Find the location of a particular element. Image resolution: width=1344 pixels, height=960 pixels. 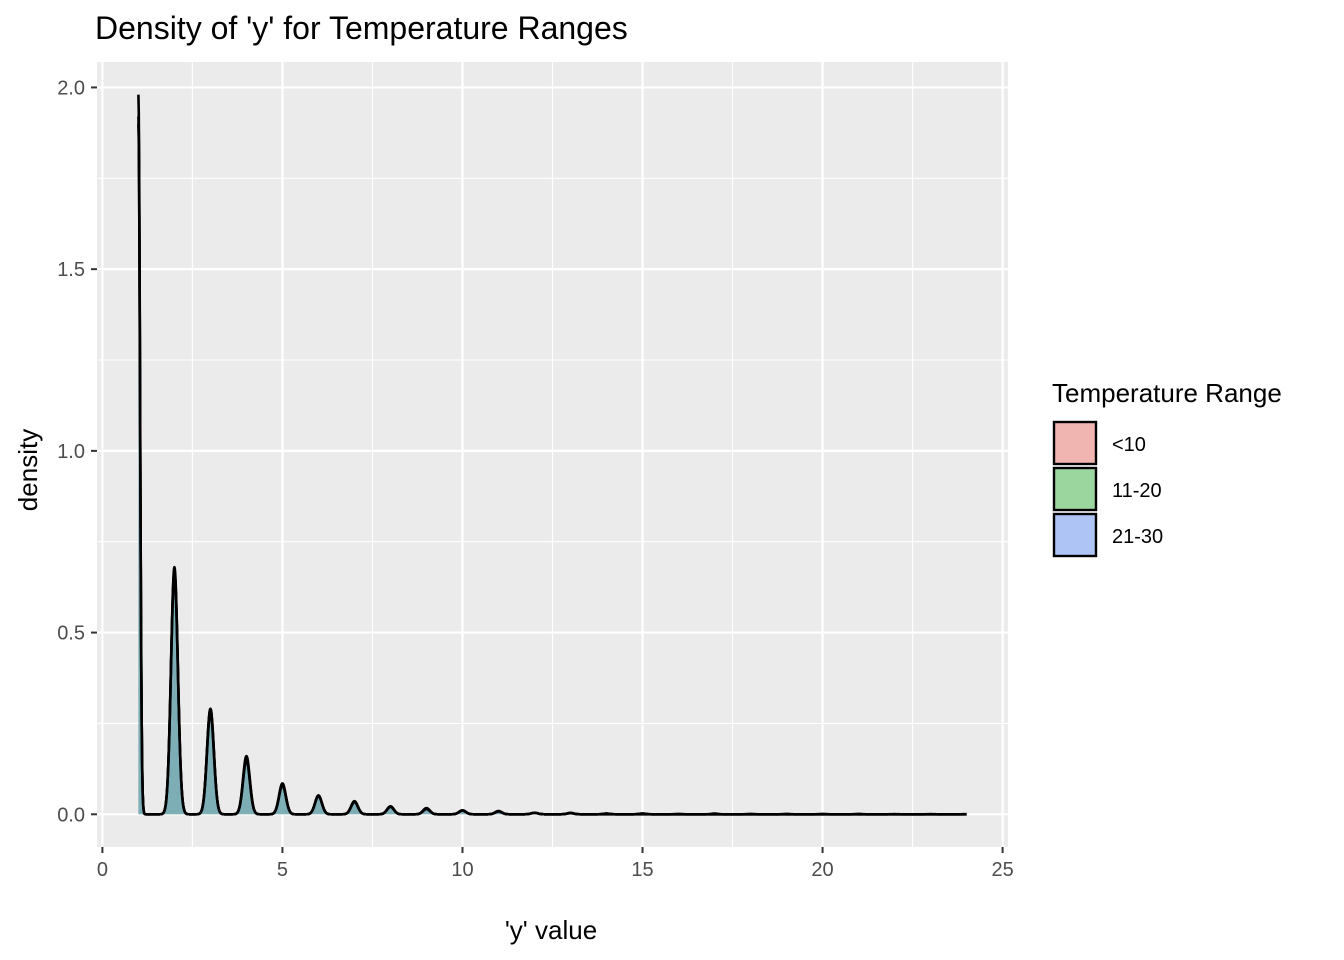

legend-label: 11-20 is located at coordinates (1137, 491).